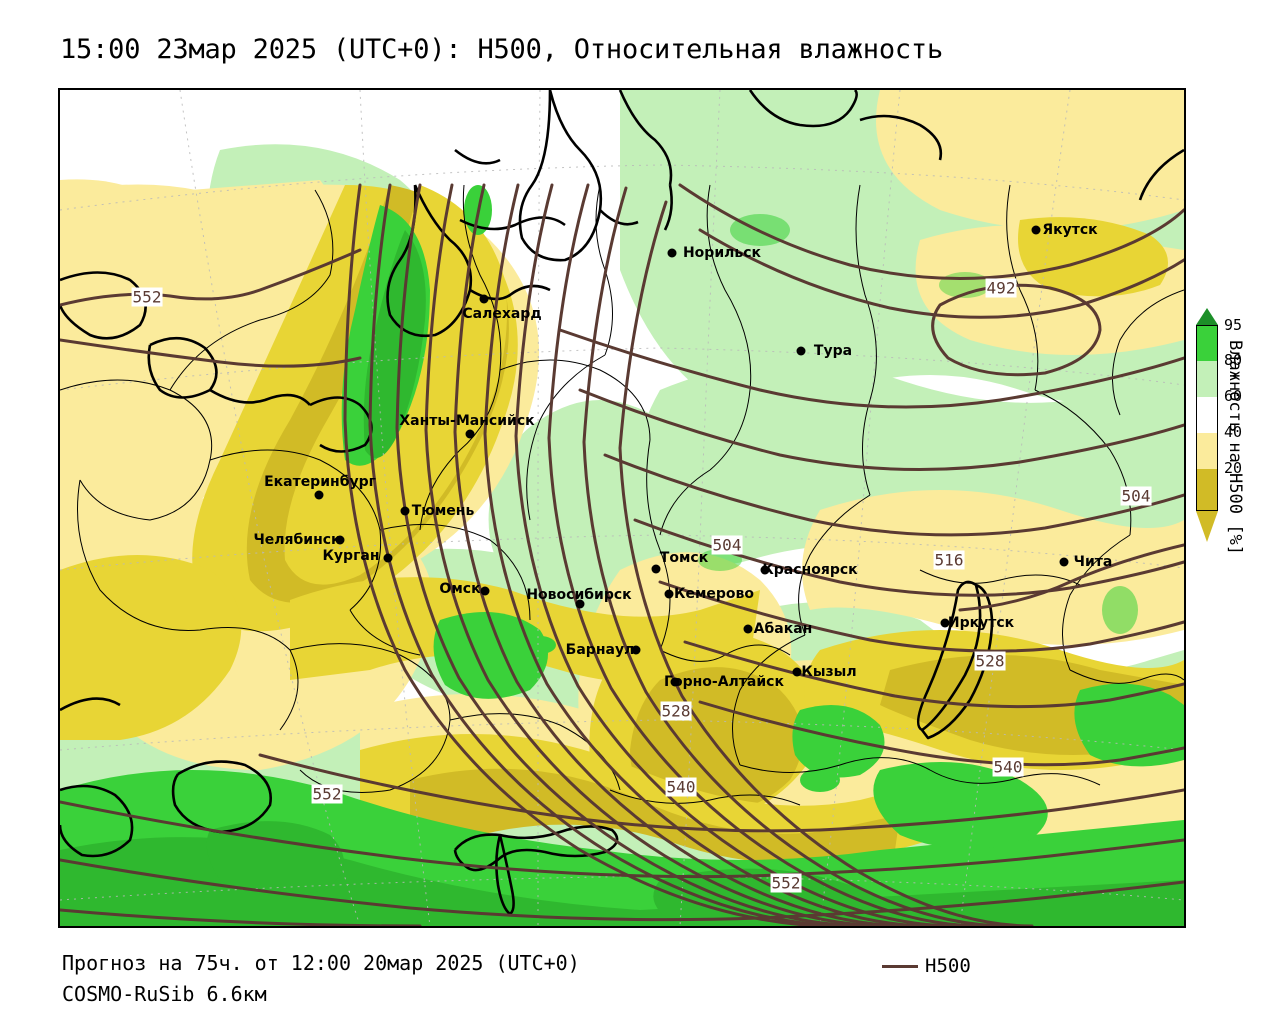 Image resolution: width=1280 pixels, height=1024 pixels. What do you see at coordinates (1233, 325) in the screenshot?
I see `colorbar-tick-label: 95` at bounding box center [1233, 325].